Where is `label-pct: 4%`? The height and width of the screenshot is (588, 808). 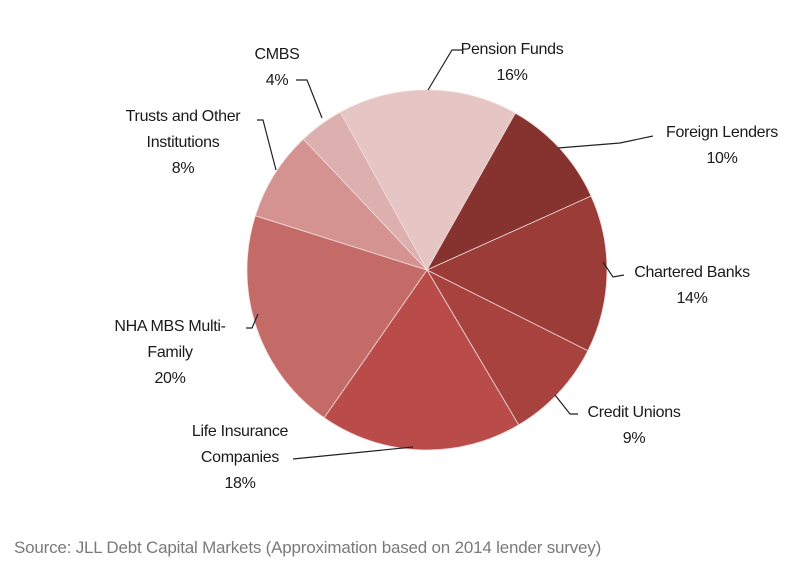
label-pct: 4% is located at coordinates (277, 80).